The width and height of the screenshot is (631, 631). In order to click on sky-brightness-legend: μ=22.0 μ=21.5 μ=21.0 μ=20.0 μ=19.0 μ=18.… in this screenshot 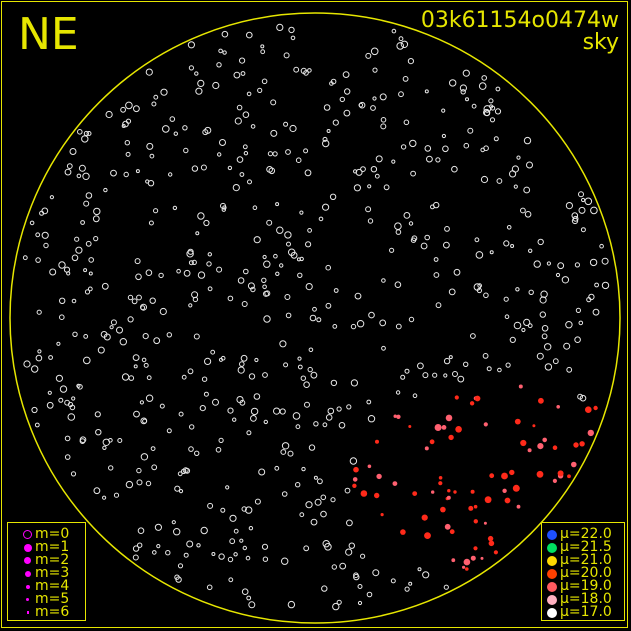, I will do `click(583, 571)`.